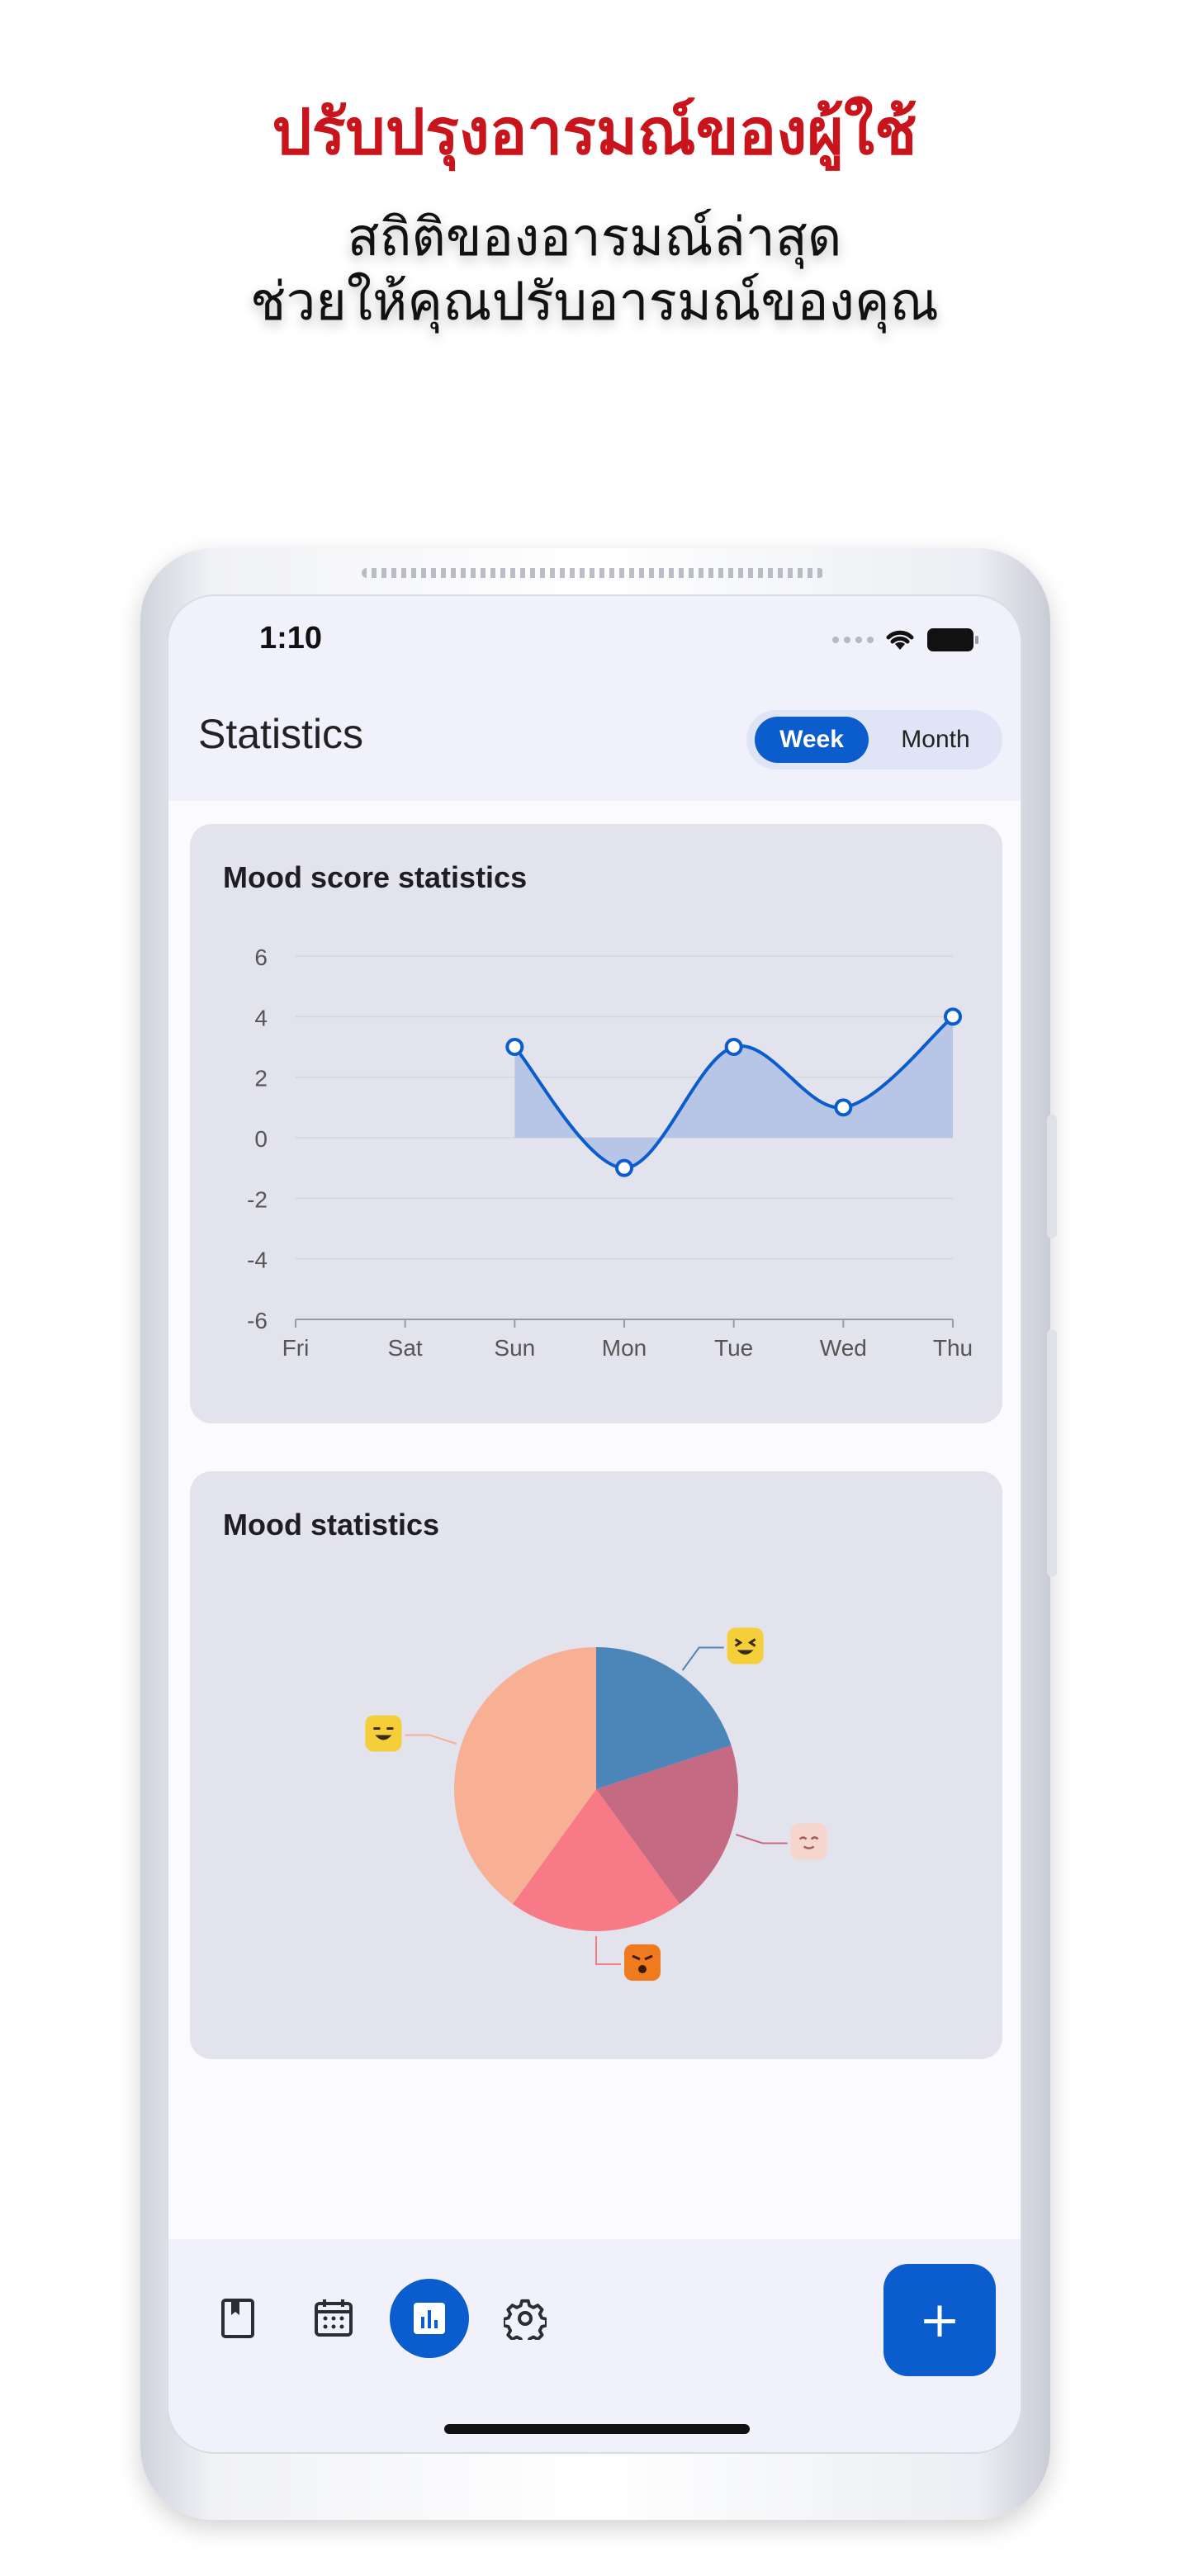 The width and height of the screenshot is (1189, 2576). I want to click on y-tick-label: -4, so click(257, 1260).